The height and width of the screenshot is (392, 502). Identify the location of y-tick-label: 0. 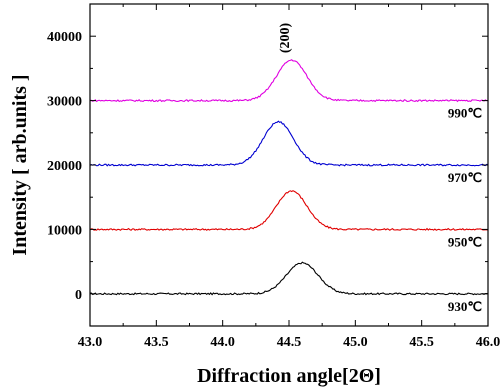
(78, 295).